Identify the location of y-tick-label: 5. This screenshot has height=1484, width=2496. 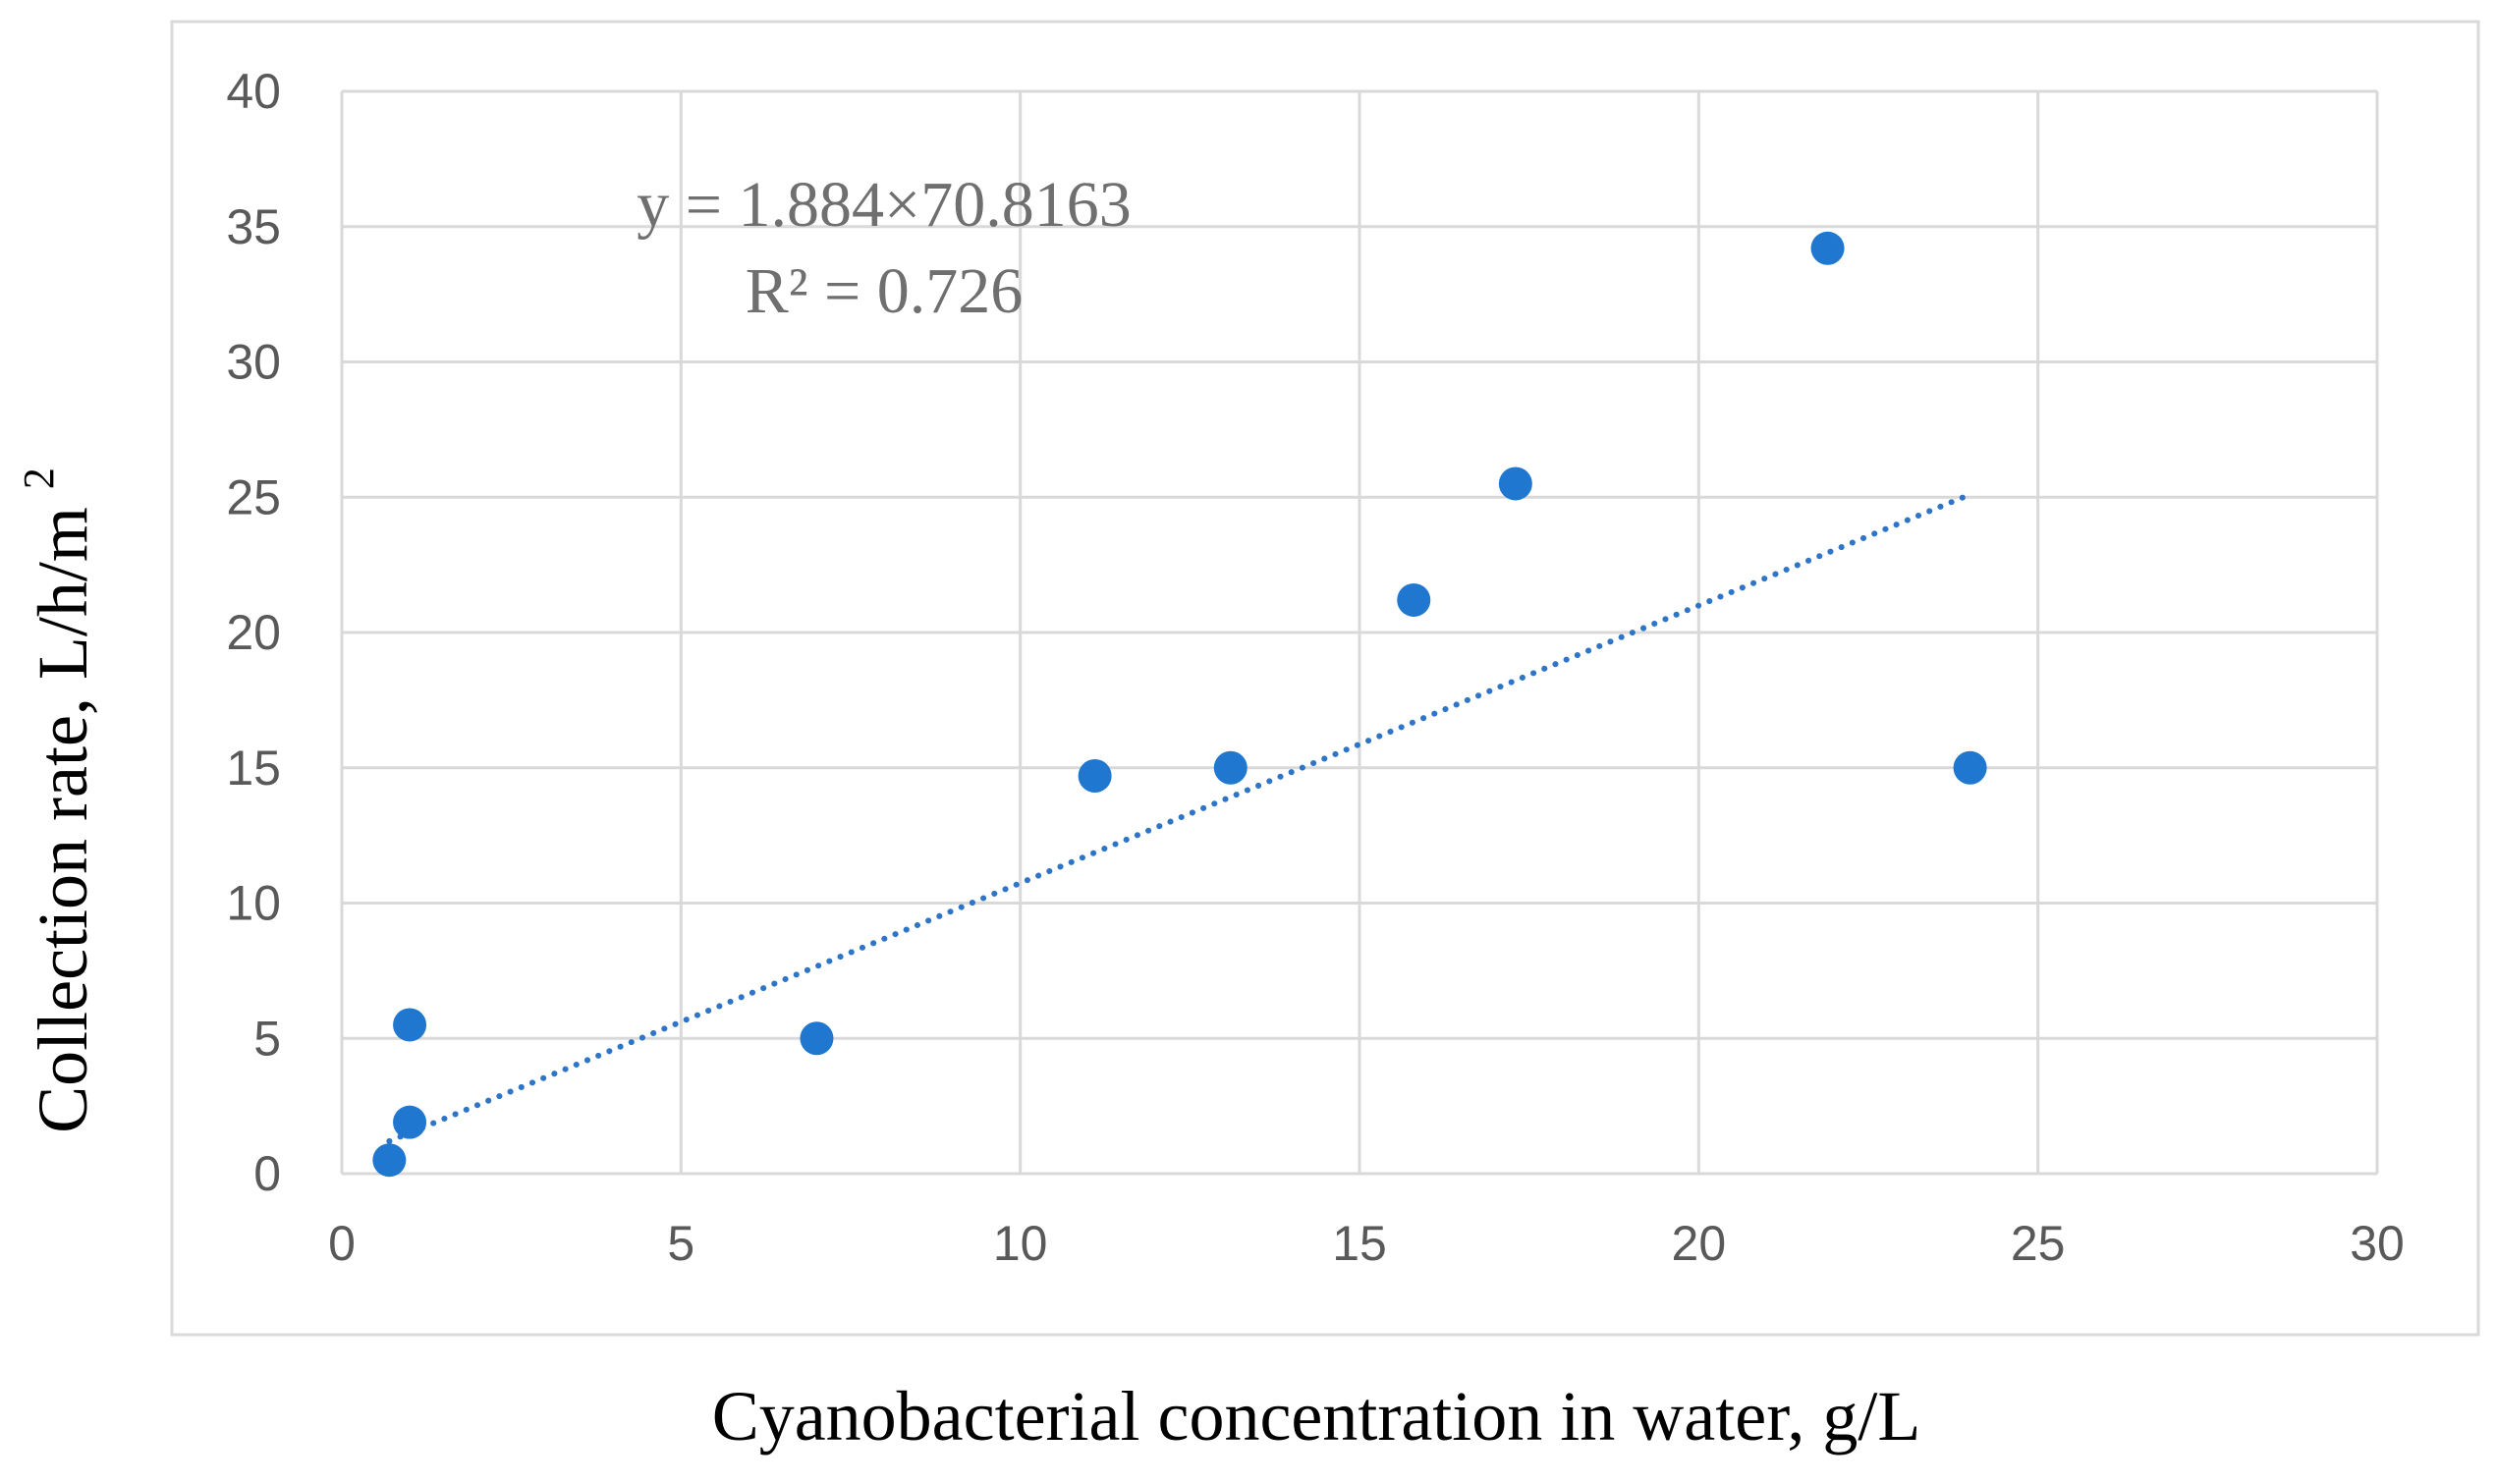
(267, 1038).